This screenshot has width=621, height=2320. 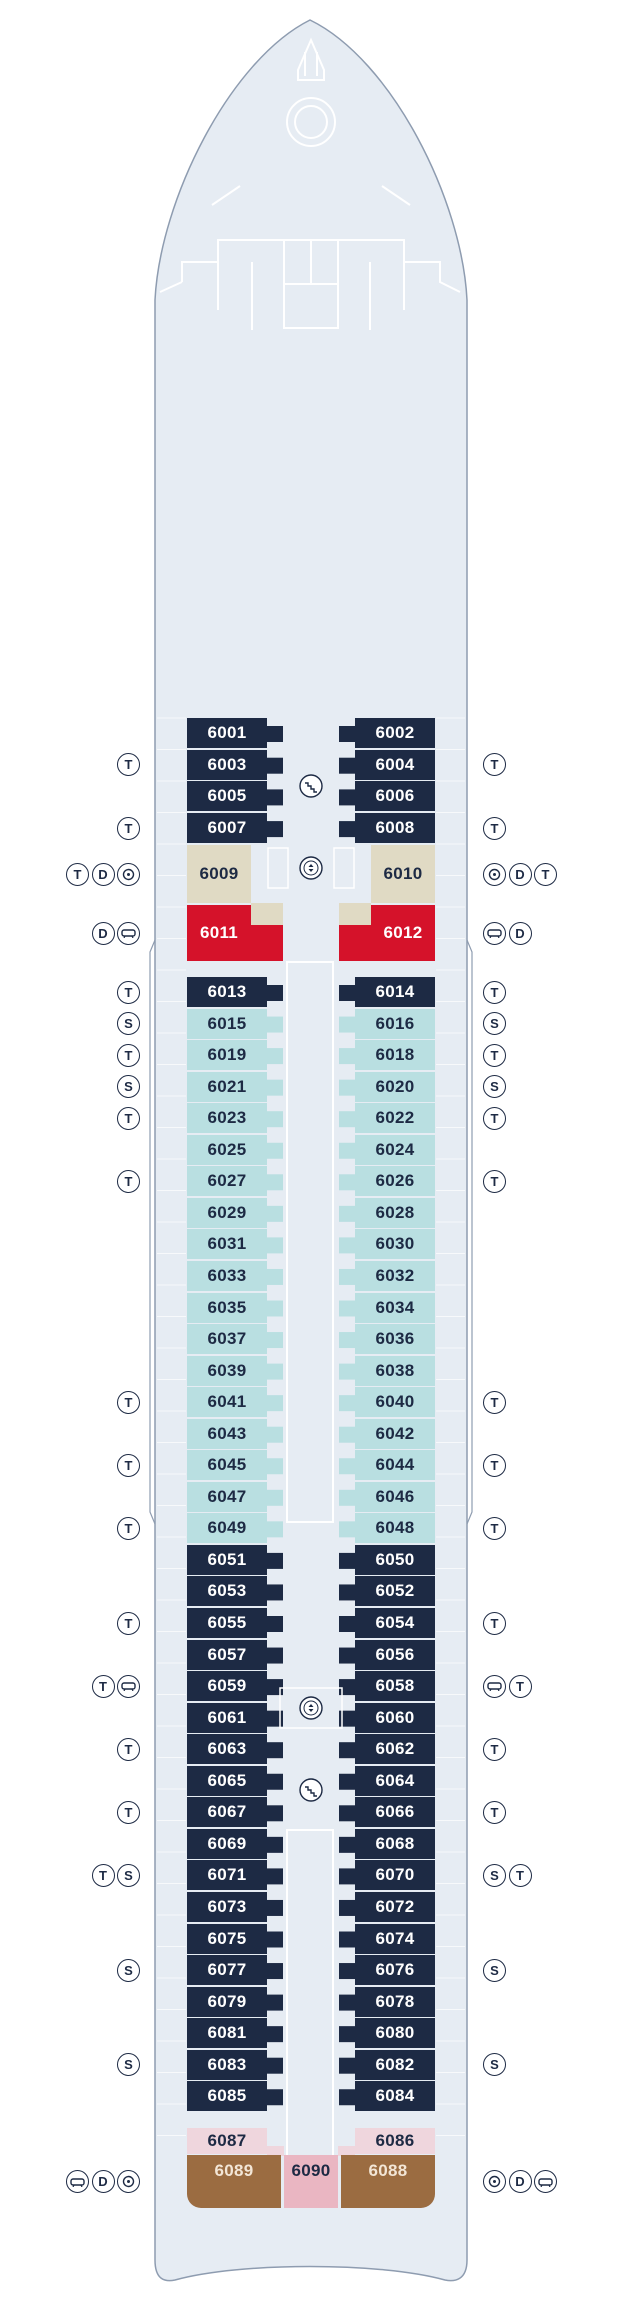 What do you see at coordinates (227, 1749) in the screenshot?
I see `cabin-6063: 6063` at bounding box center [227, 1749].